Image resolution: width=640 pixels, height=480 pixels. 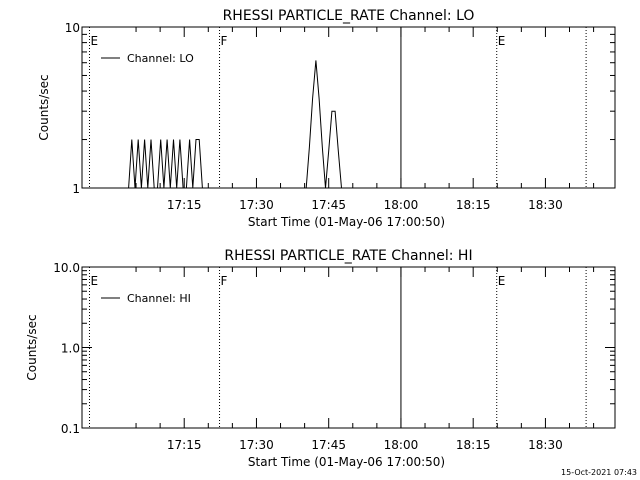 What do you see at coordinates (94, 41) in the screenshot?
I see `event-marker-label-0-0: E` at bounding box center [94, 41].